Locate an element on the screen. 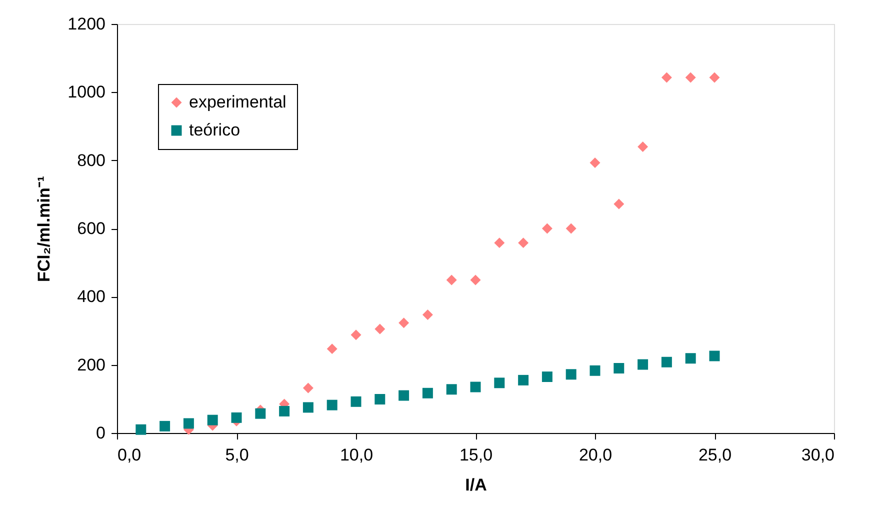 This screenshot has width=872, height=527. y-tick-label: 800 is located at coordinates (91, 160).